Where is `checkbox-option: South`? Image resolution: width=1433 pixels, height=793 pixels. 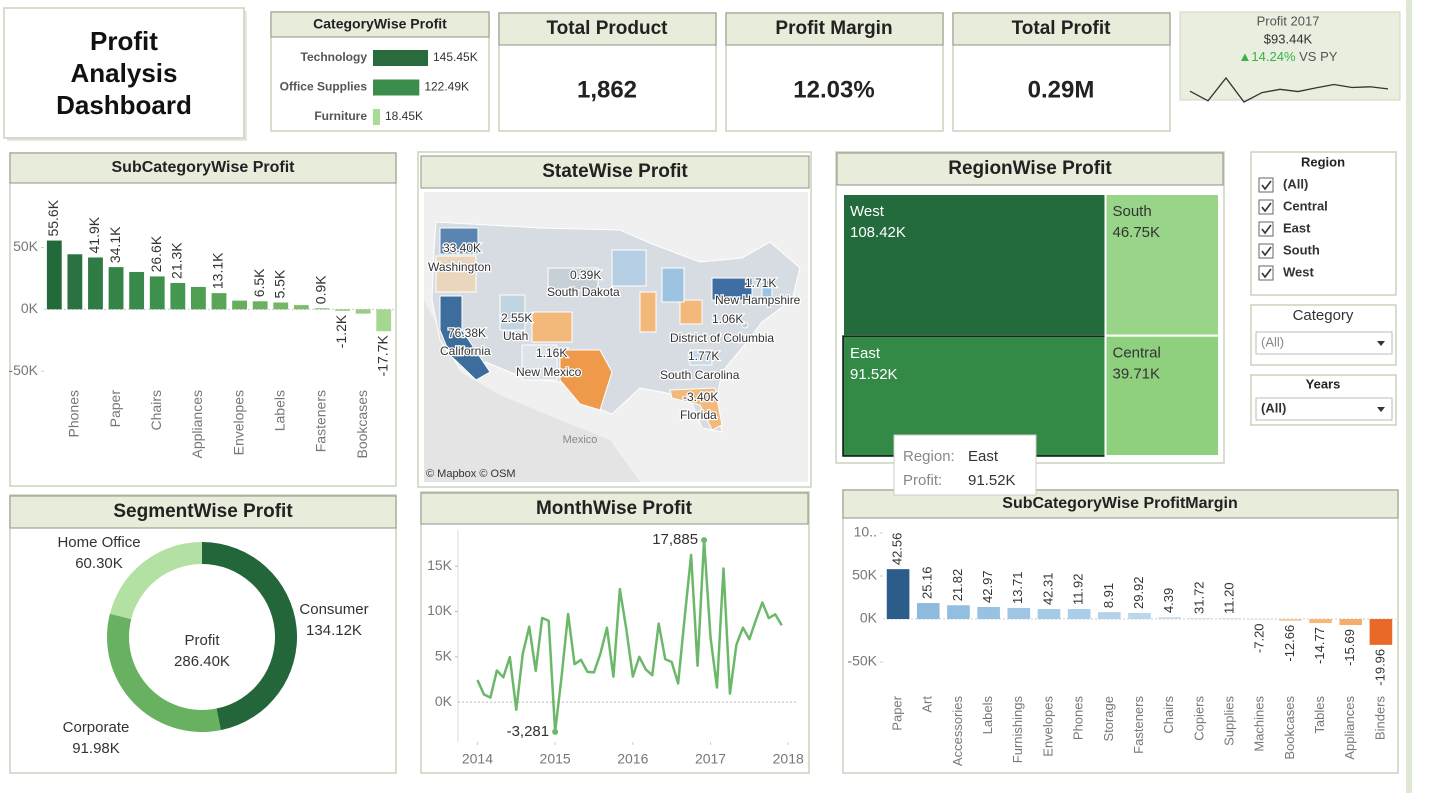
checkbox-option: South is located at coordinates (1289, 250).